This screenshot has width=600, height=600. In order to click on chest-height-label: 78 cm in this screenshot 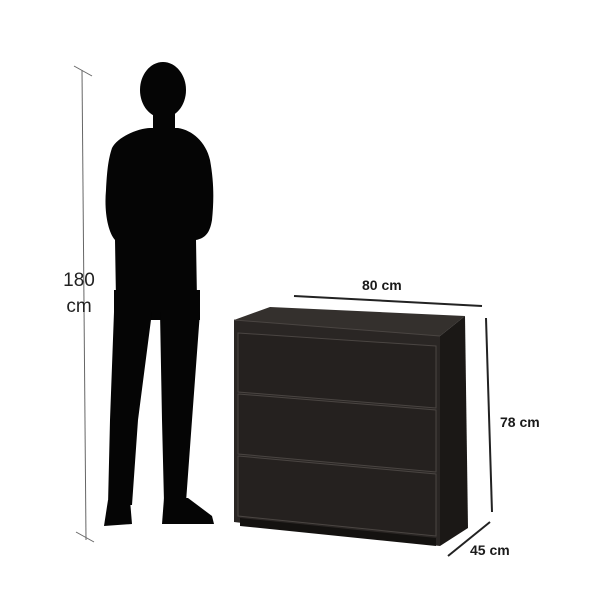, I will do `click(520, 422)`.